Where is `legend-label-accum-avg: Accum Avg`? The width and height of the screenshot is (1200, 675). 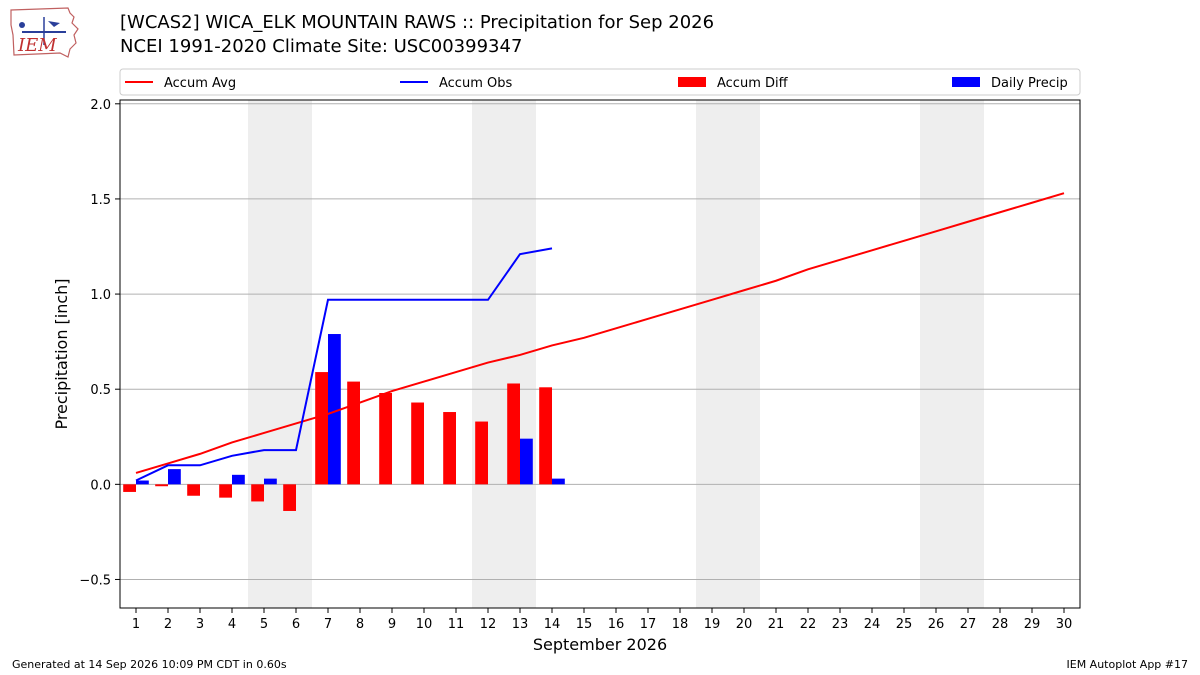
legend-label-accum-avg: Accum Avg is located at coordinates (200, 83).